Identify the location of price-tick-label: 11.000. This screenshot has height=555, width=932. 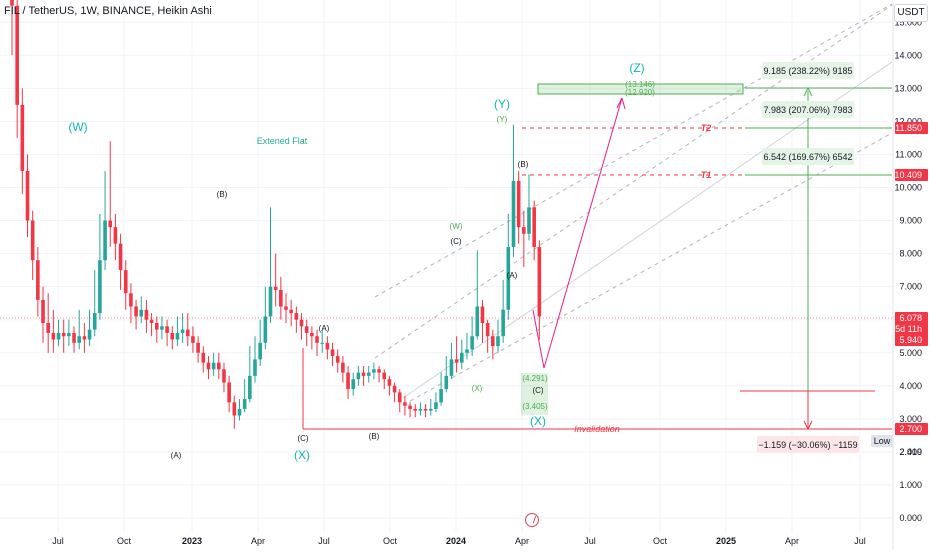
(908, 154).